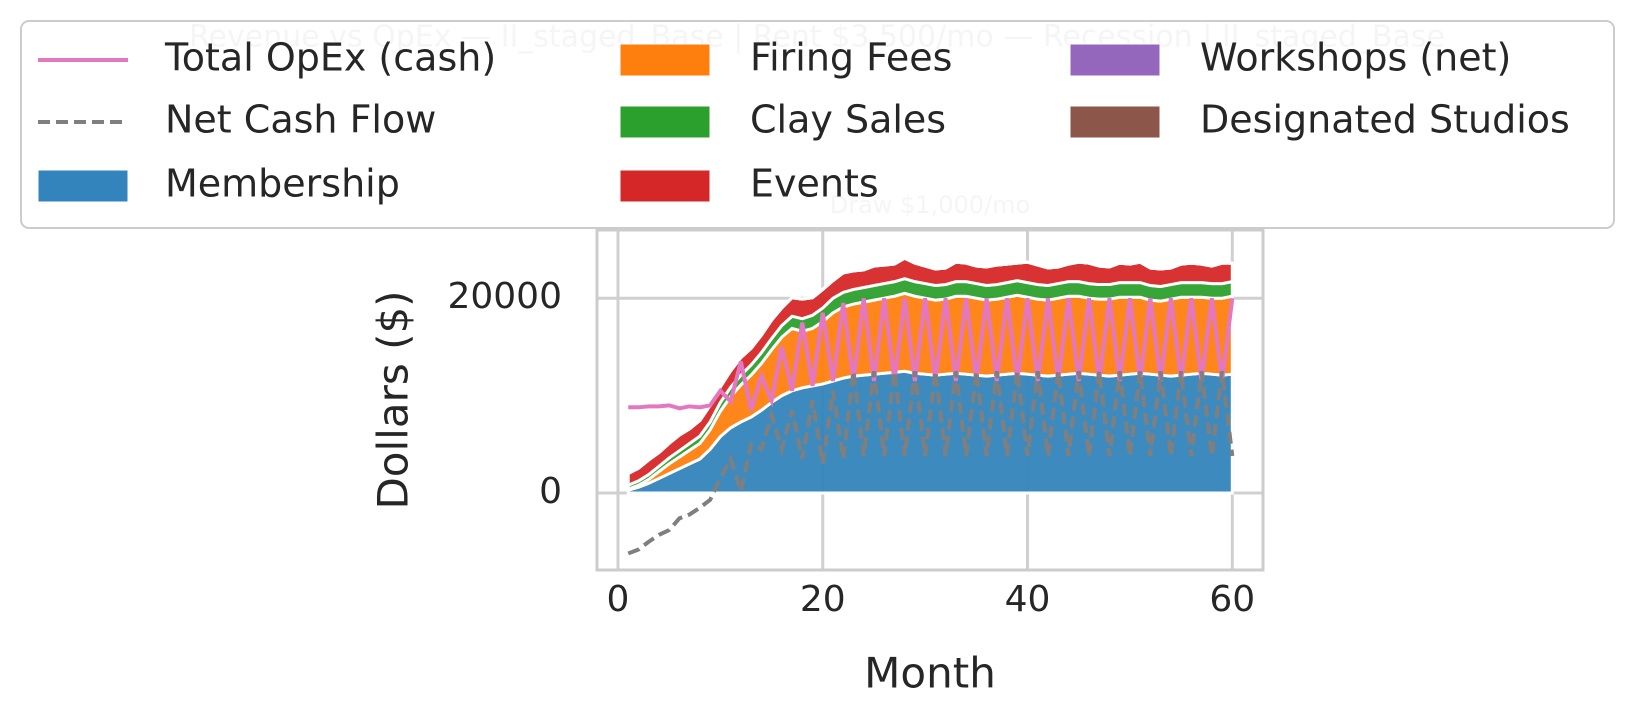 The width and height of the screenshot is (1634, 726). I want to click on y-axis-label: Dollars ($), so click(393, 399).